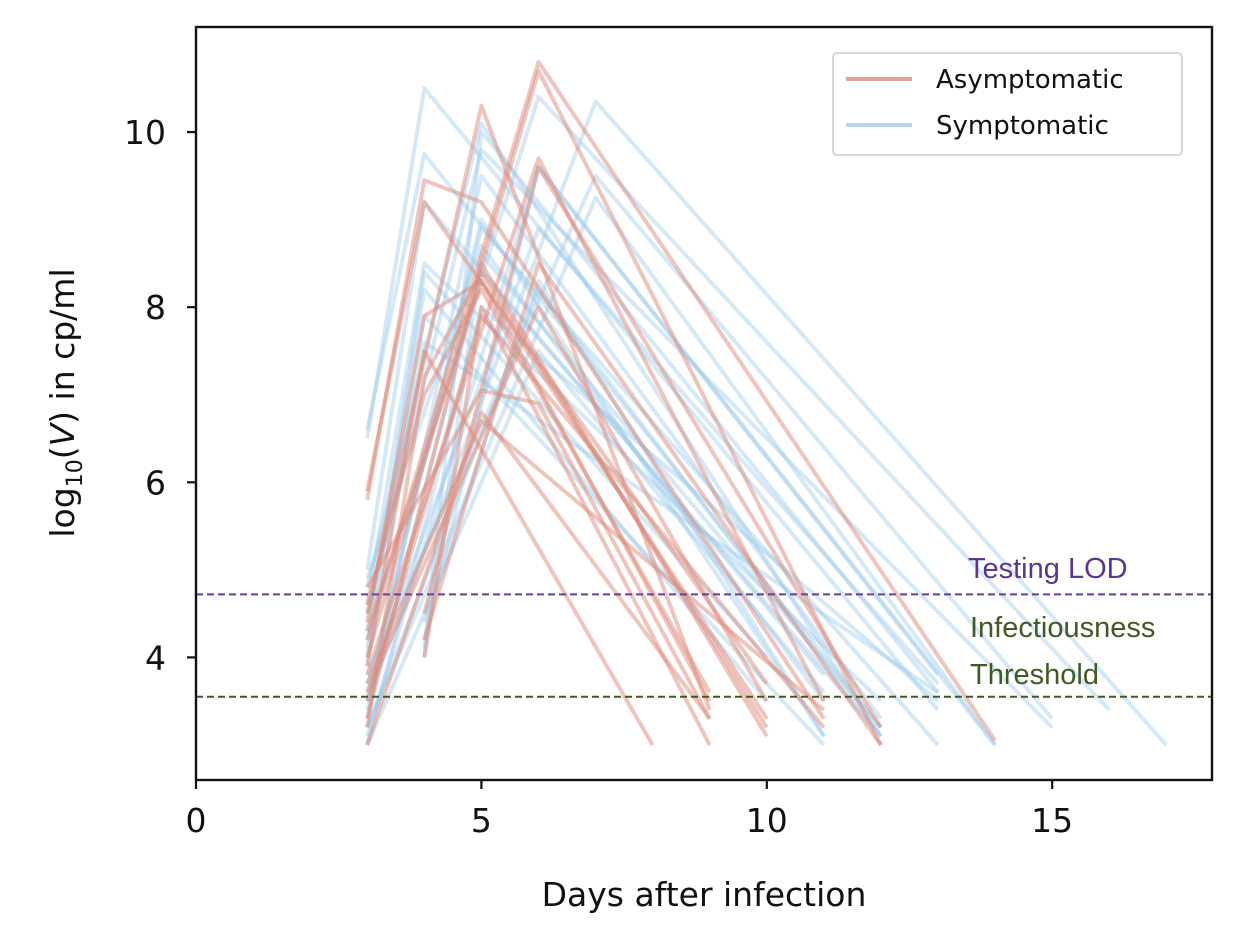  Describe the element at coordinates (1030, 80) in the screenshot. I see `legend-label-asymptomatic: Asymptomatic` at that location.